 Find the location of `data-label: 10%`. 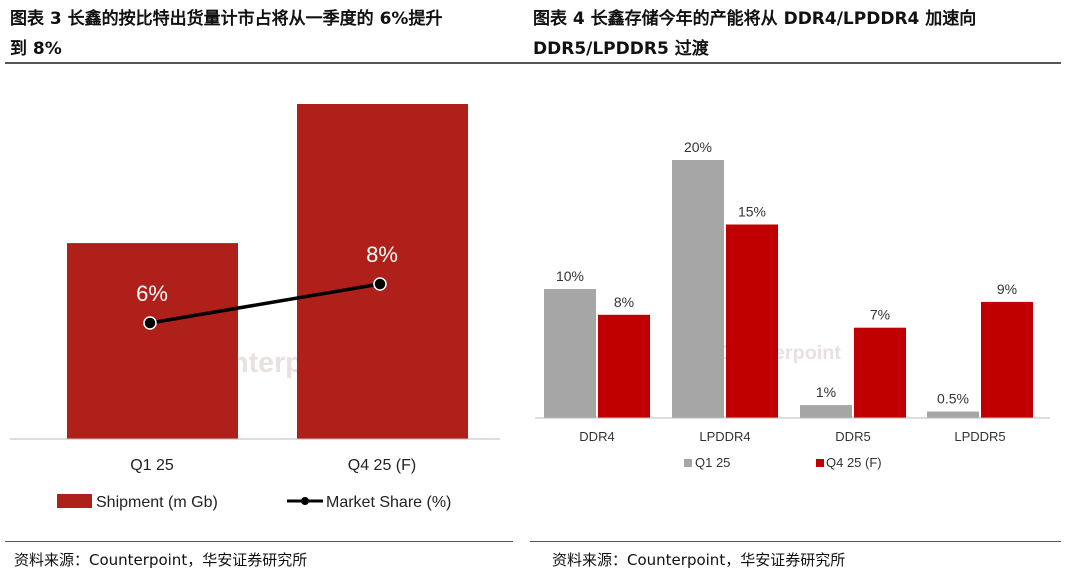

data-label: 10% is located at coordinates (570, 276).